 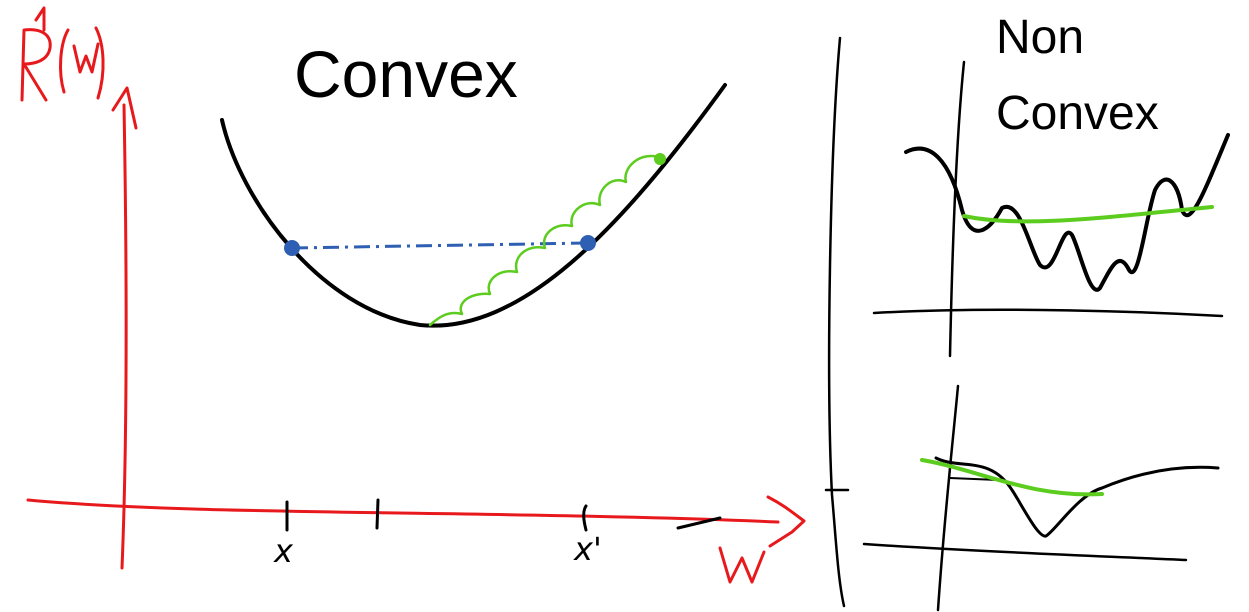 I want to click on y-axis-arrowhead, so click(x=124, y=108).